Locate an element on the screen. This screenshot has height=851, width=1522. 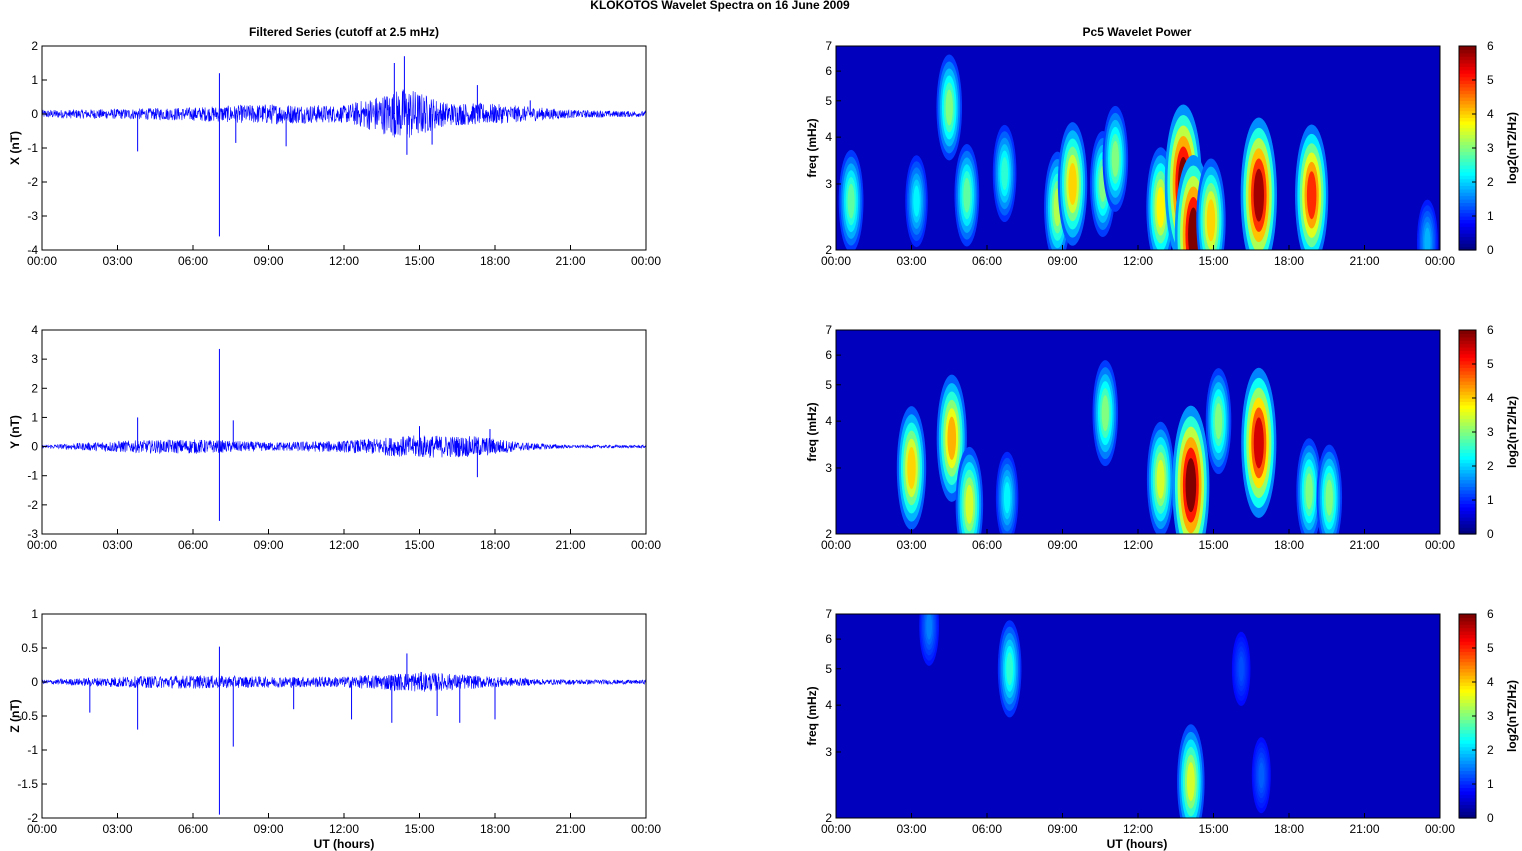
y-tick-label: 7 is located at coordinates (828, 614).